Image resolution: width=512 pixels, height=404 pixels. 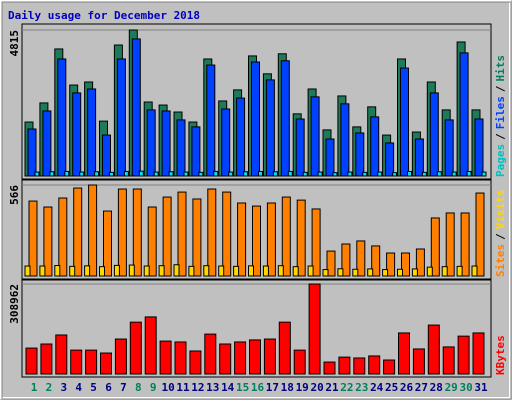 I want to click on x-tick-label: 1, so click(x=34, y=387).